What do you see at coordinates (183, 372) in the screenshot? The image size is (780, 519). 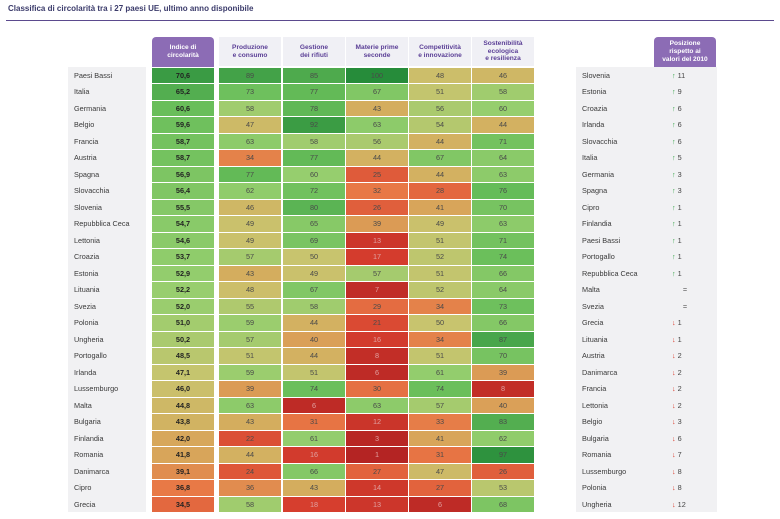 I see `index-cell: 47,1` at bounding box center [183, 372].